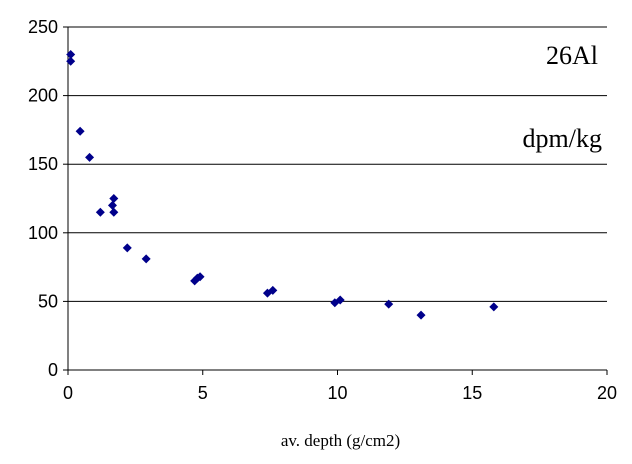 Image resolution: width=632 pixels, height=464 pixels. Describe the element at coordinates (43, 27) in the screenshot. I see `y-tick-label-5: 250` at that location.